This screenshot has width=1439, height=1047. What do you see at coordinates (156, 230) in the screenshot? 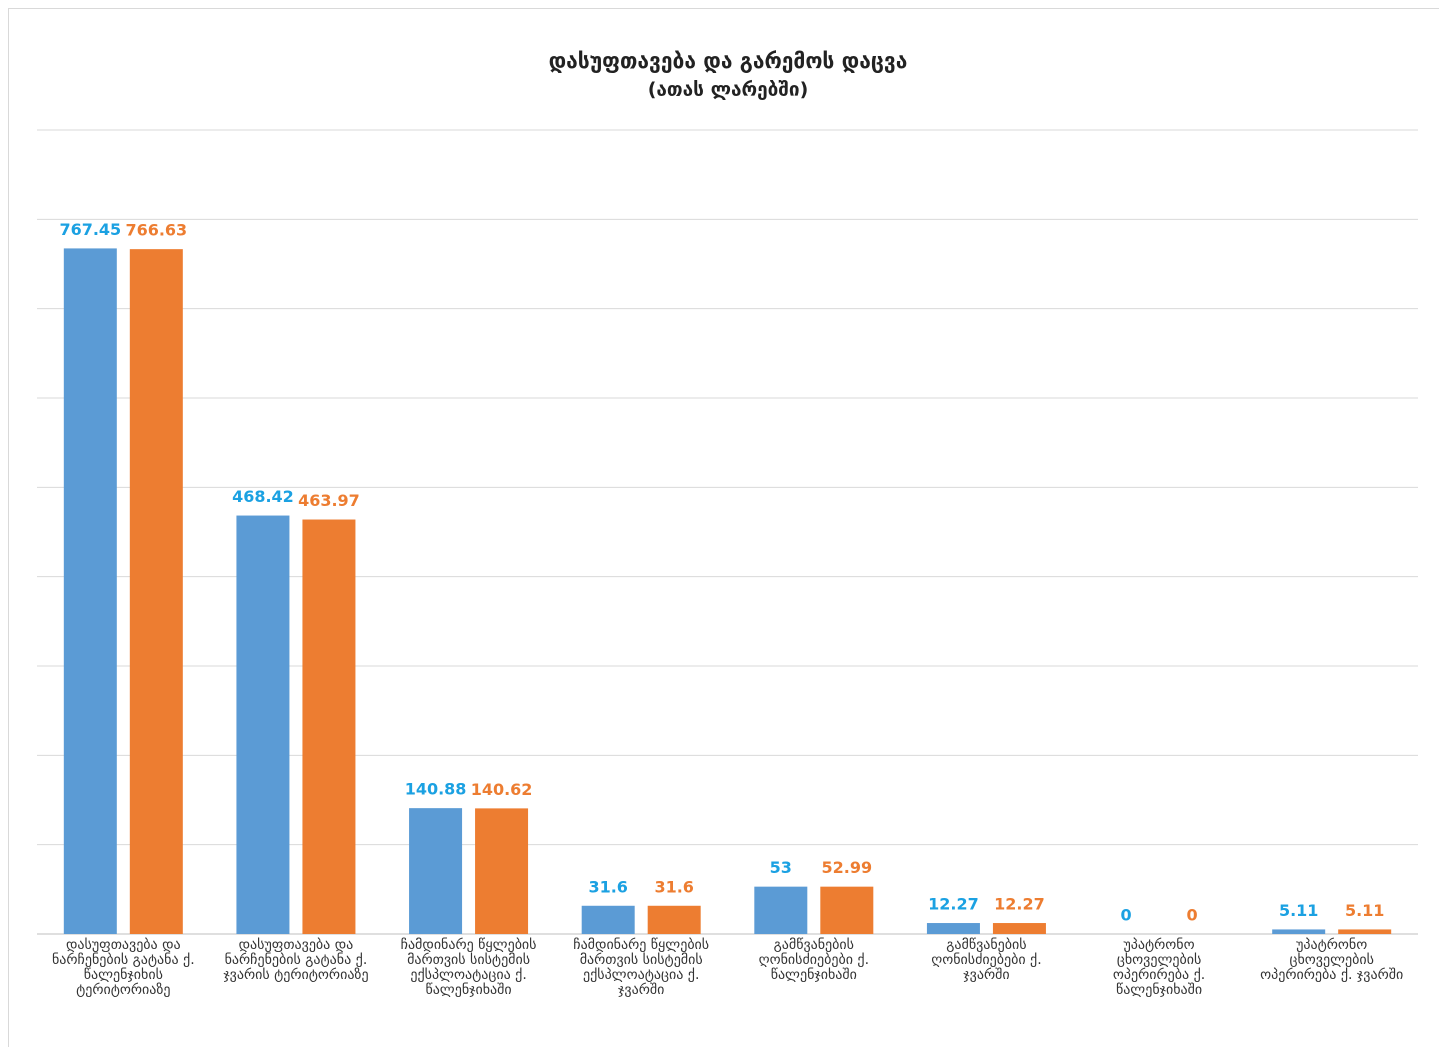
I see `data-label: 766.63` at bounding box center [156, 230].